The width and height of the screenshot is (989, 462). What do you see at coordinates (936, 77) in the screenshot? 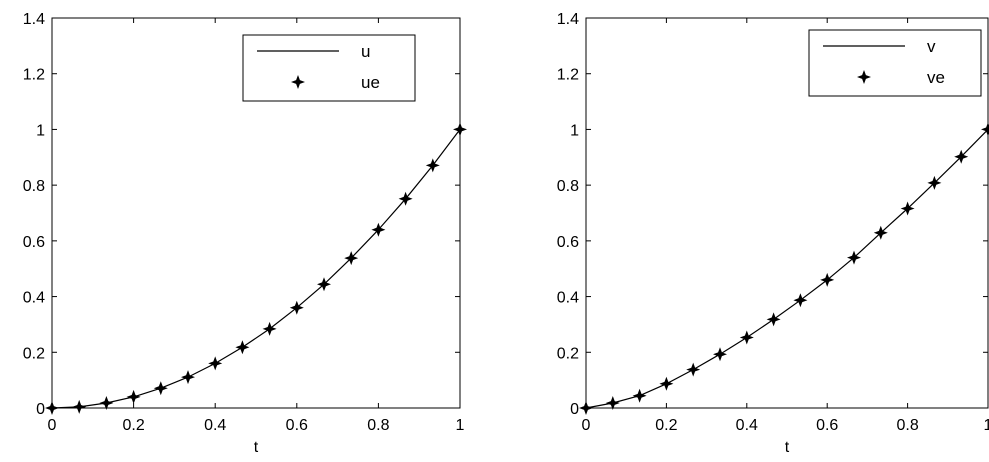
I see `legend-label: ve` at bounding box center [936, 77].